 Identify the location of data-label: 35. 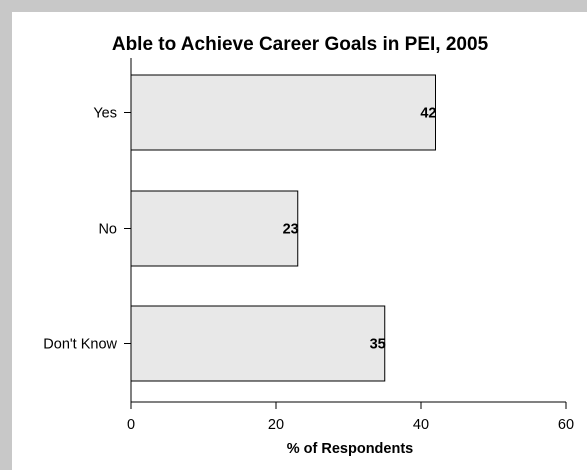
(378, 345).